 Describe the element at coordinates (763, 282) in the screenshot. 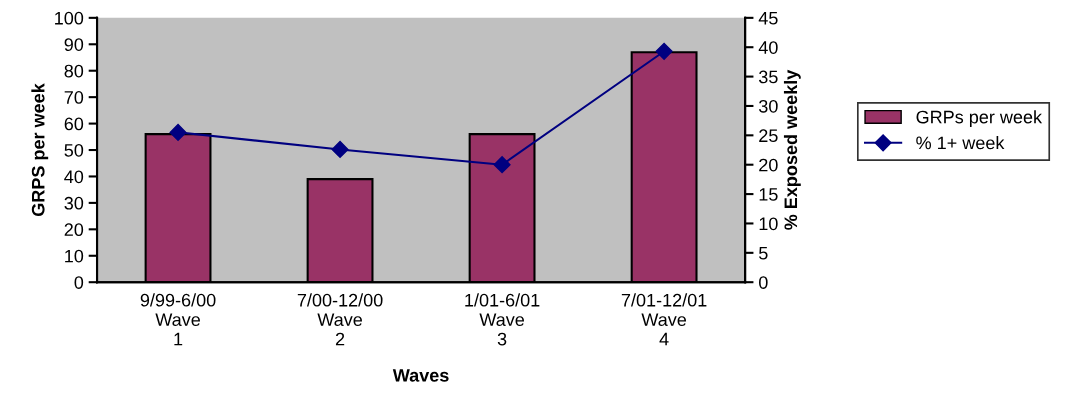

I see `y2-tick-label: 0` at that location.